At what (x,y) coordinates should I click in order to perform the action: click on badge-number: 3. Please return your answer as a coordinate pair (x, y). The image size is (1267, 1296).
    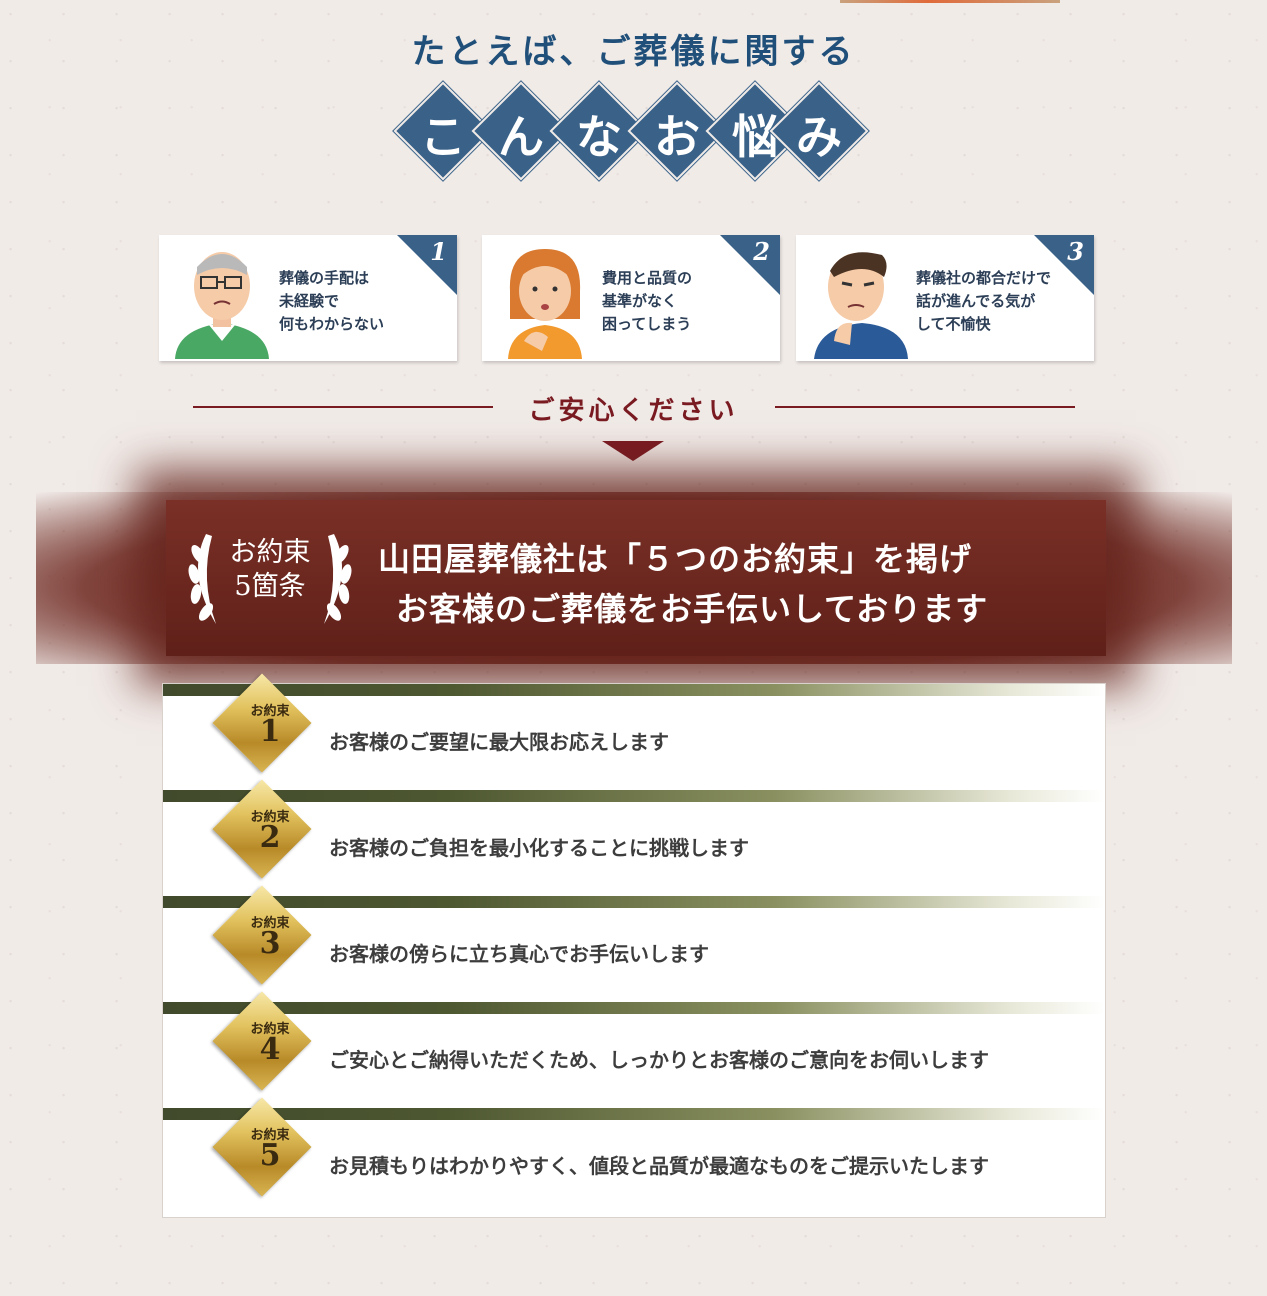
    Looking at the image, I should click on (270, 943).